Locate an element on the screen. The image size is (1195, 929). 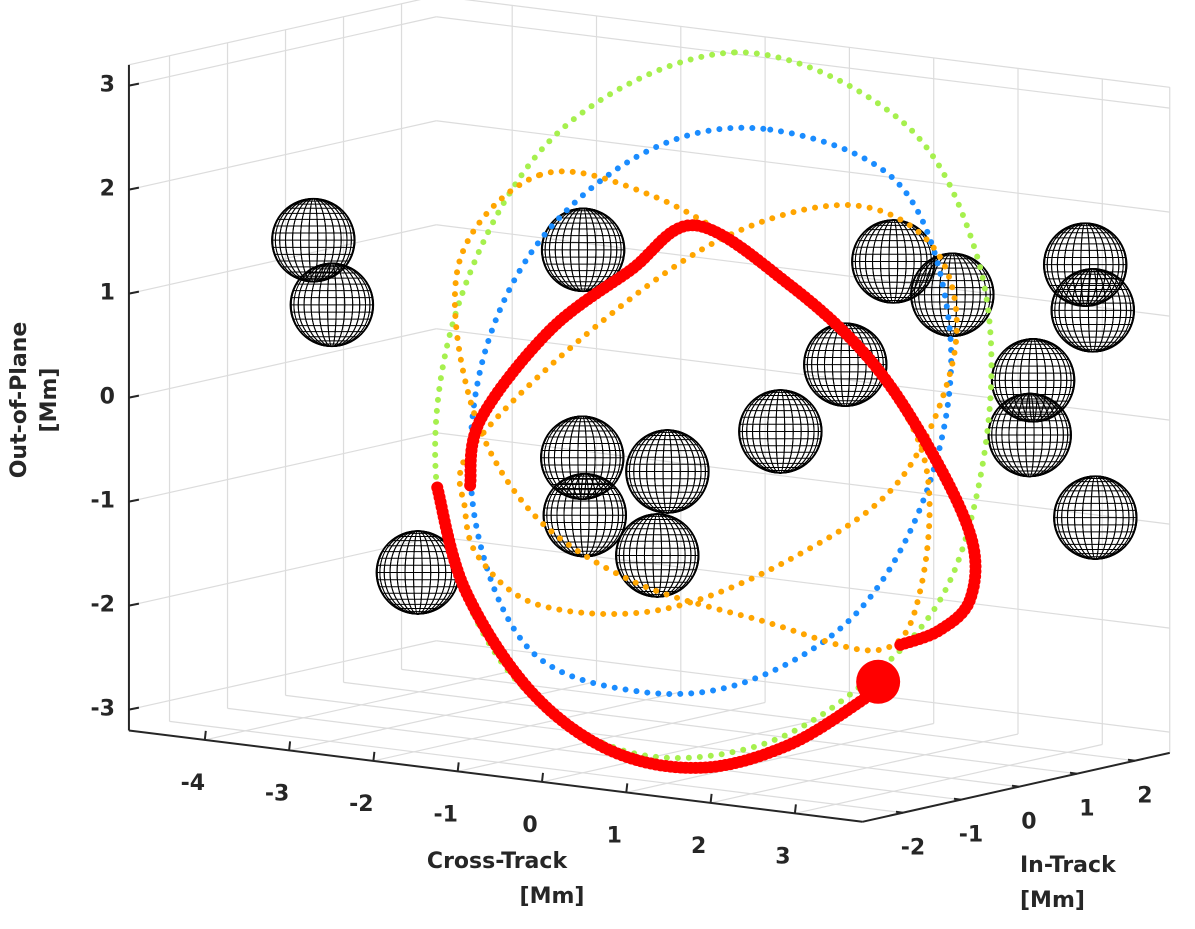
z-tick-label: -2 is located at coordinates (102, 605).